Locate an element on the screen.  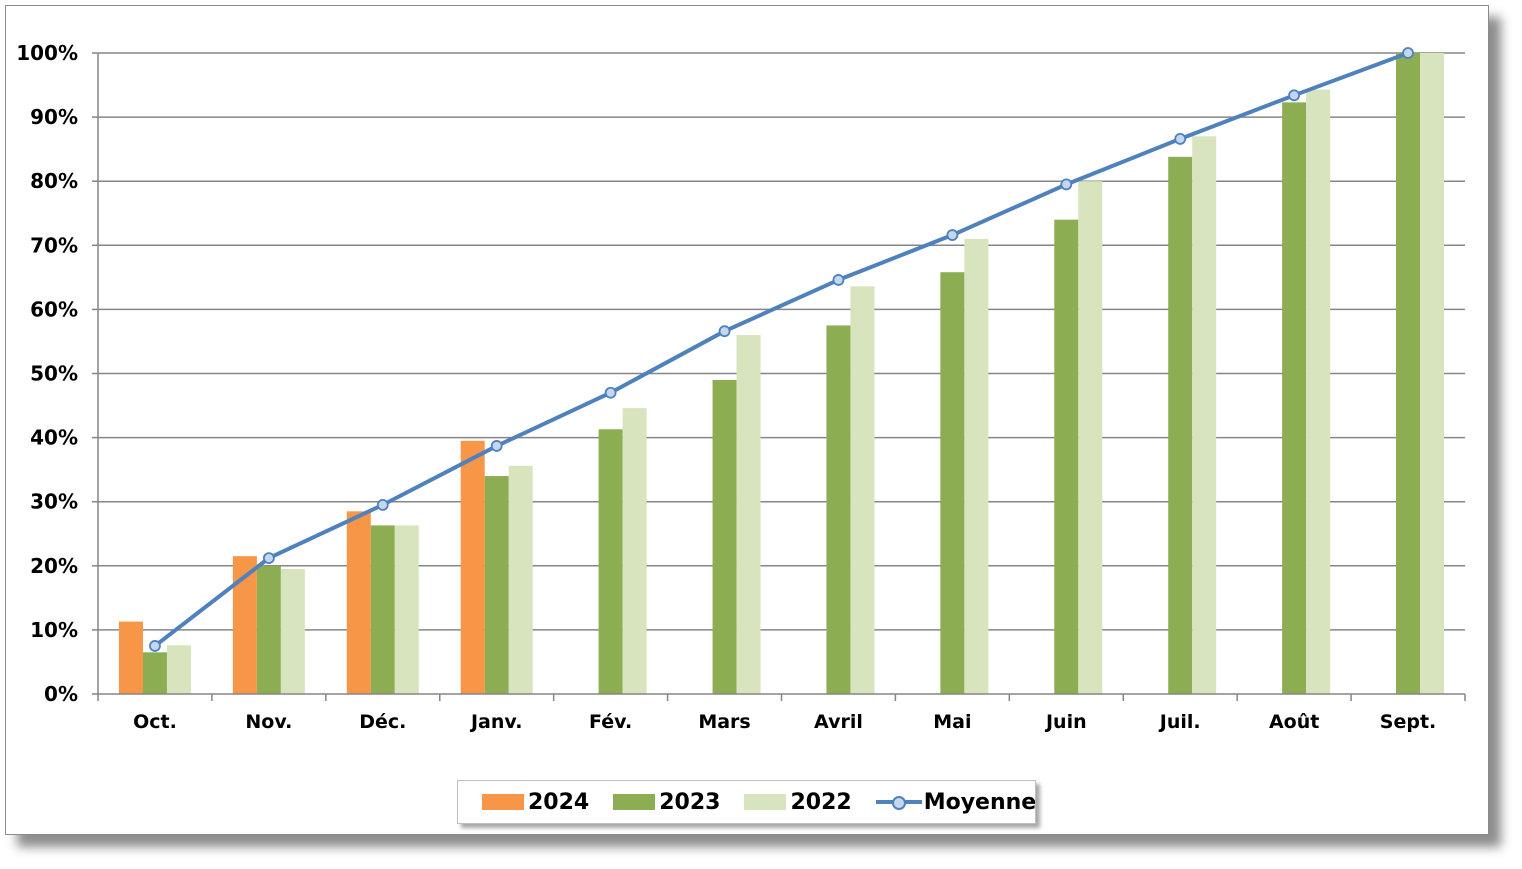
legend-swatch-2022 is located at coordinates (765, 802).